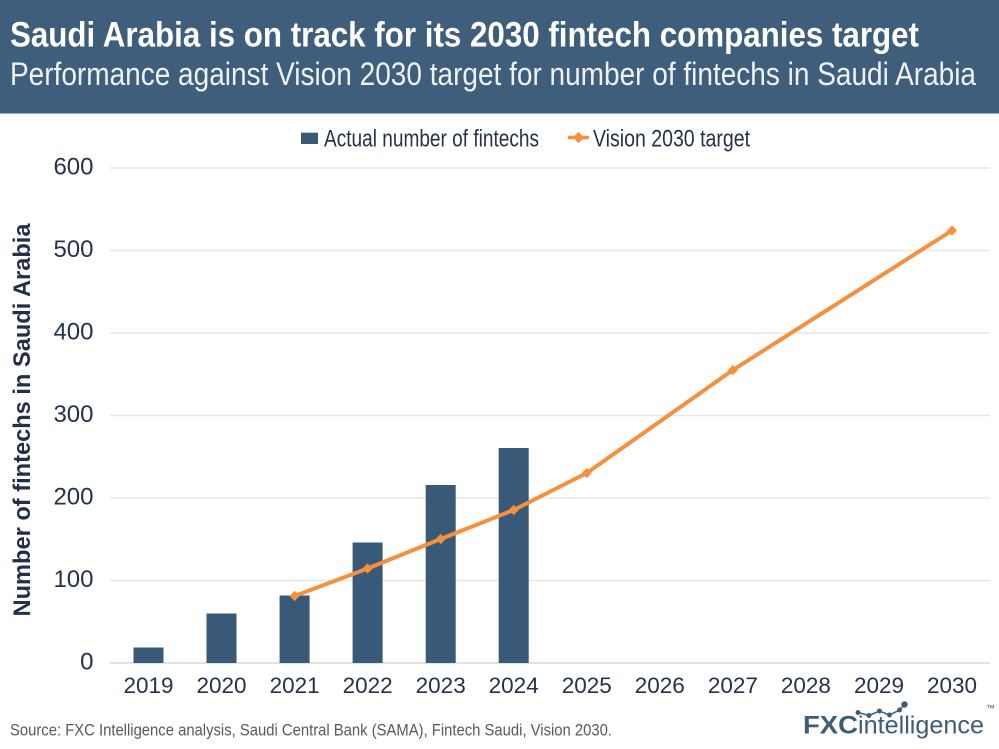 The image size is (999, 749). Describe the element at coordinates (952, 685) in the screenshot. I see `svg-text: 2030` at that location.